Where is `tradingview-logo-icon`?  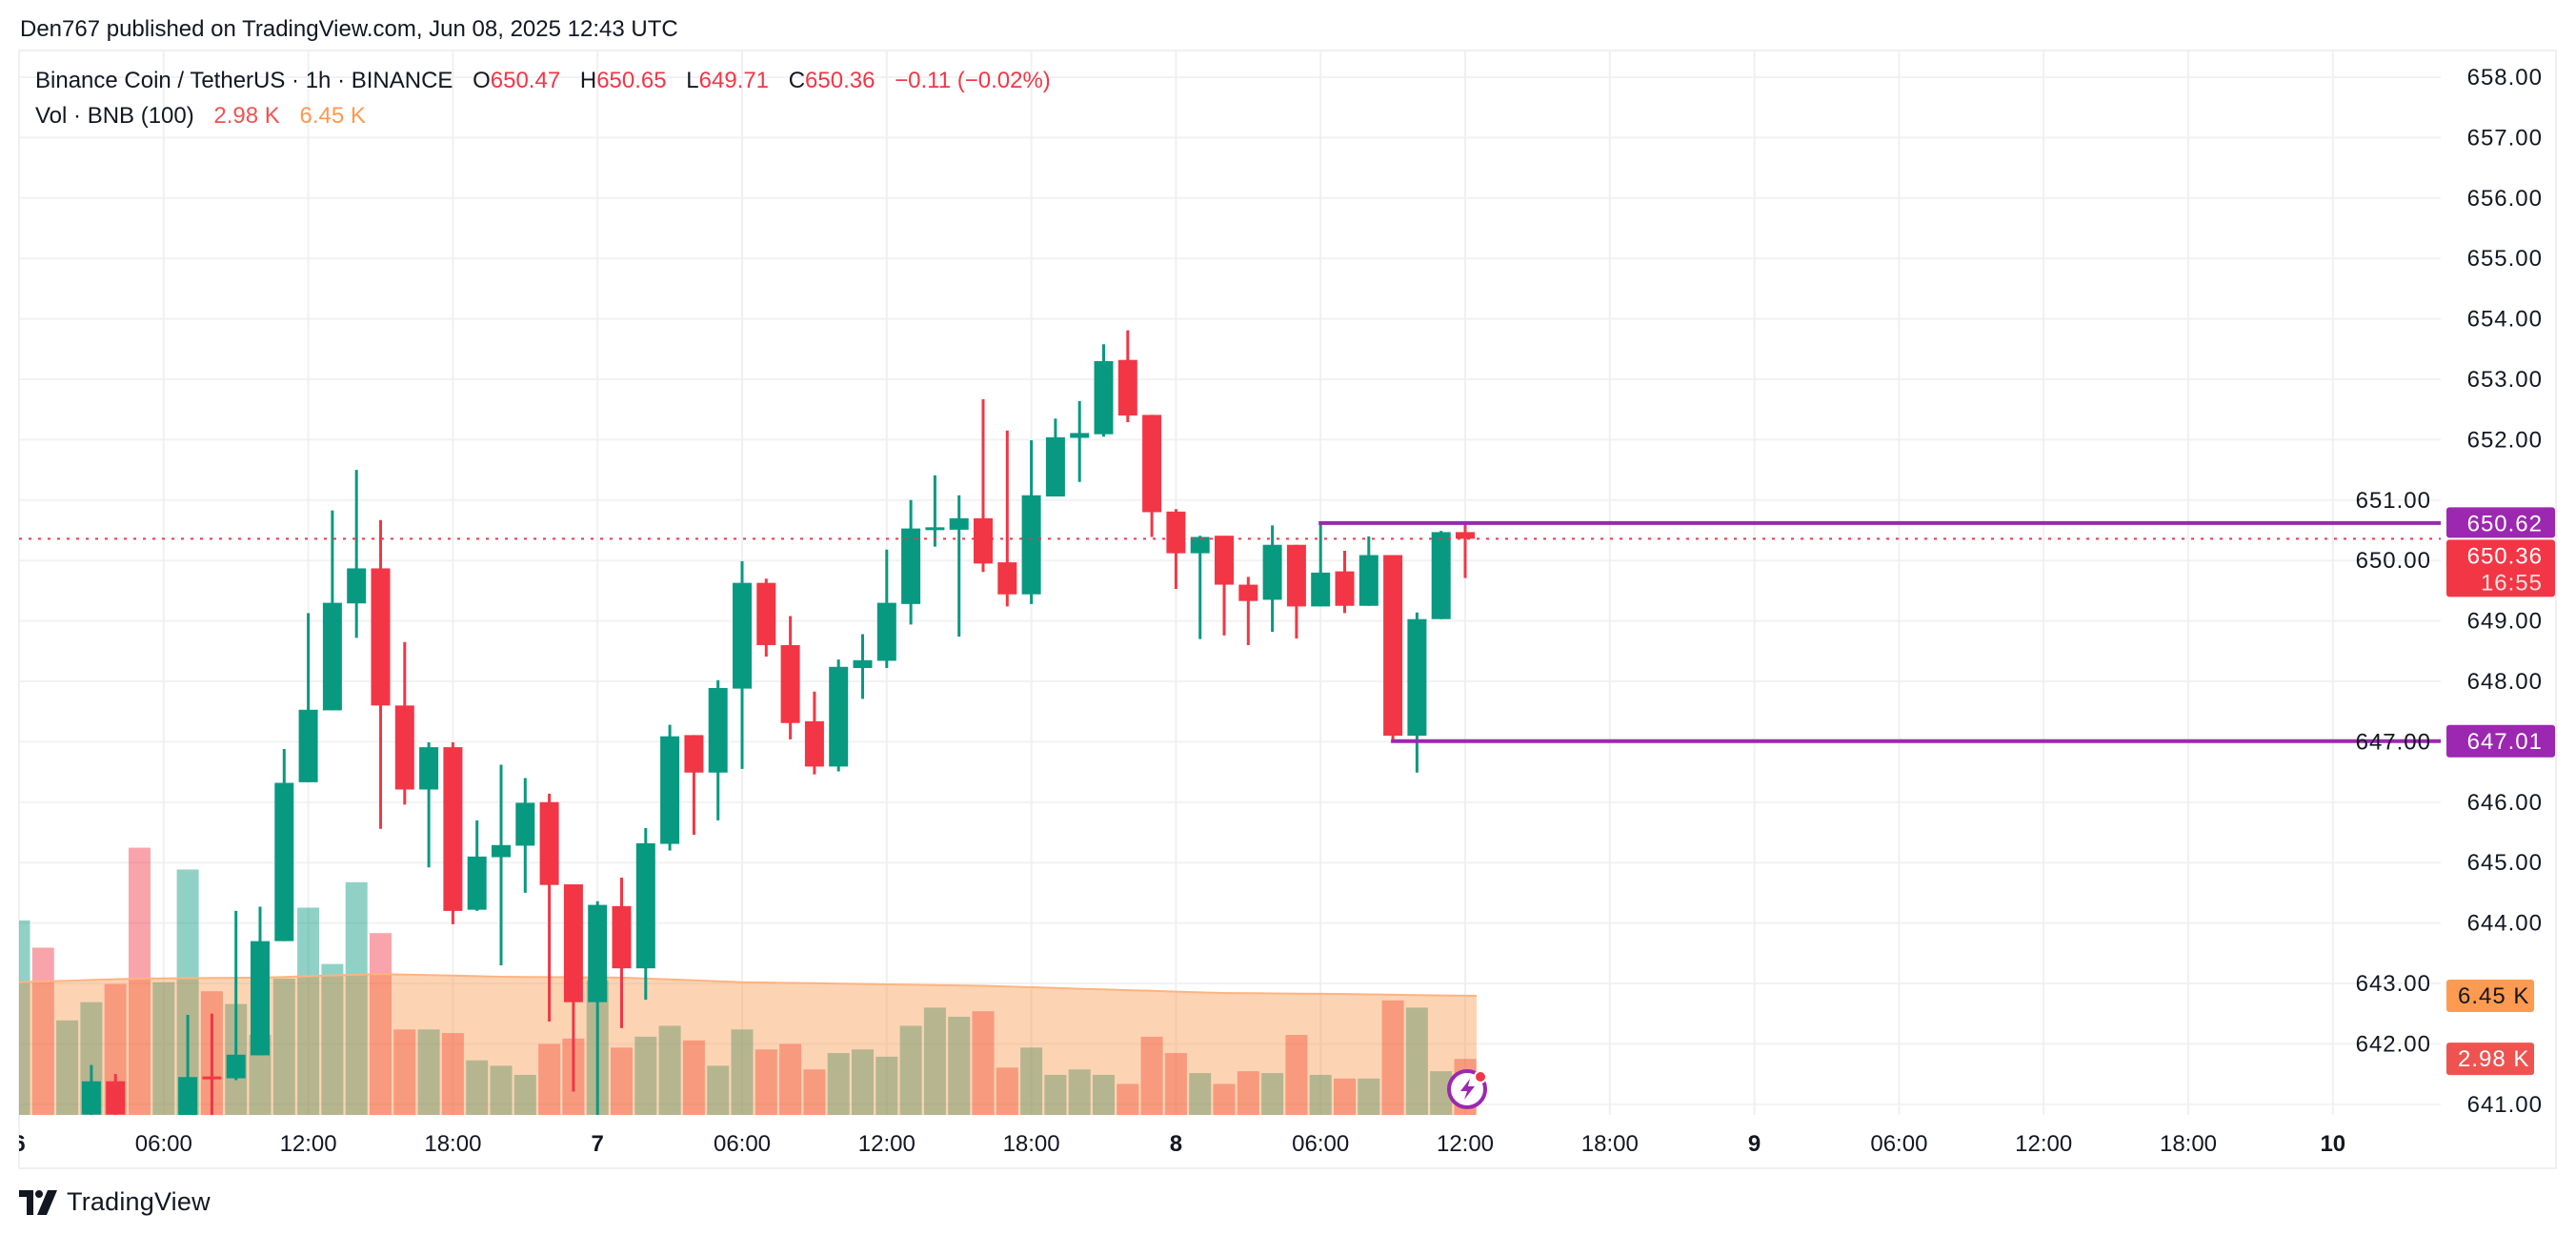
tradingview-logo-icon is located at coordinates (38, 1202).